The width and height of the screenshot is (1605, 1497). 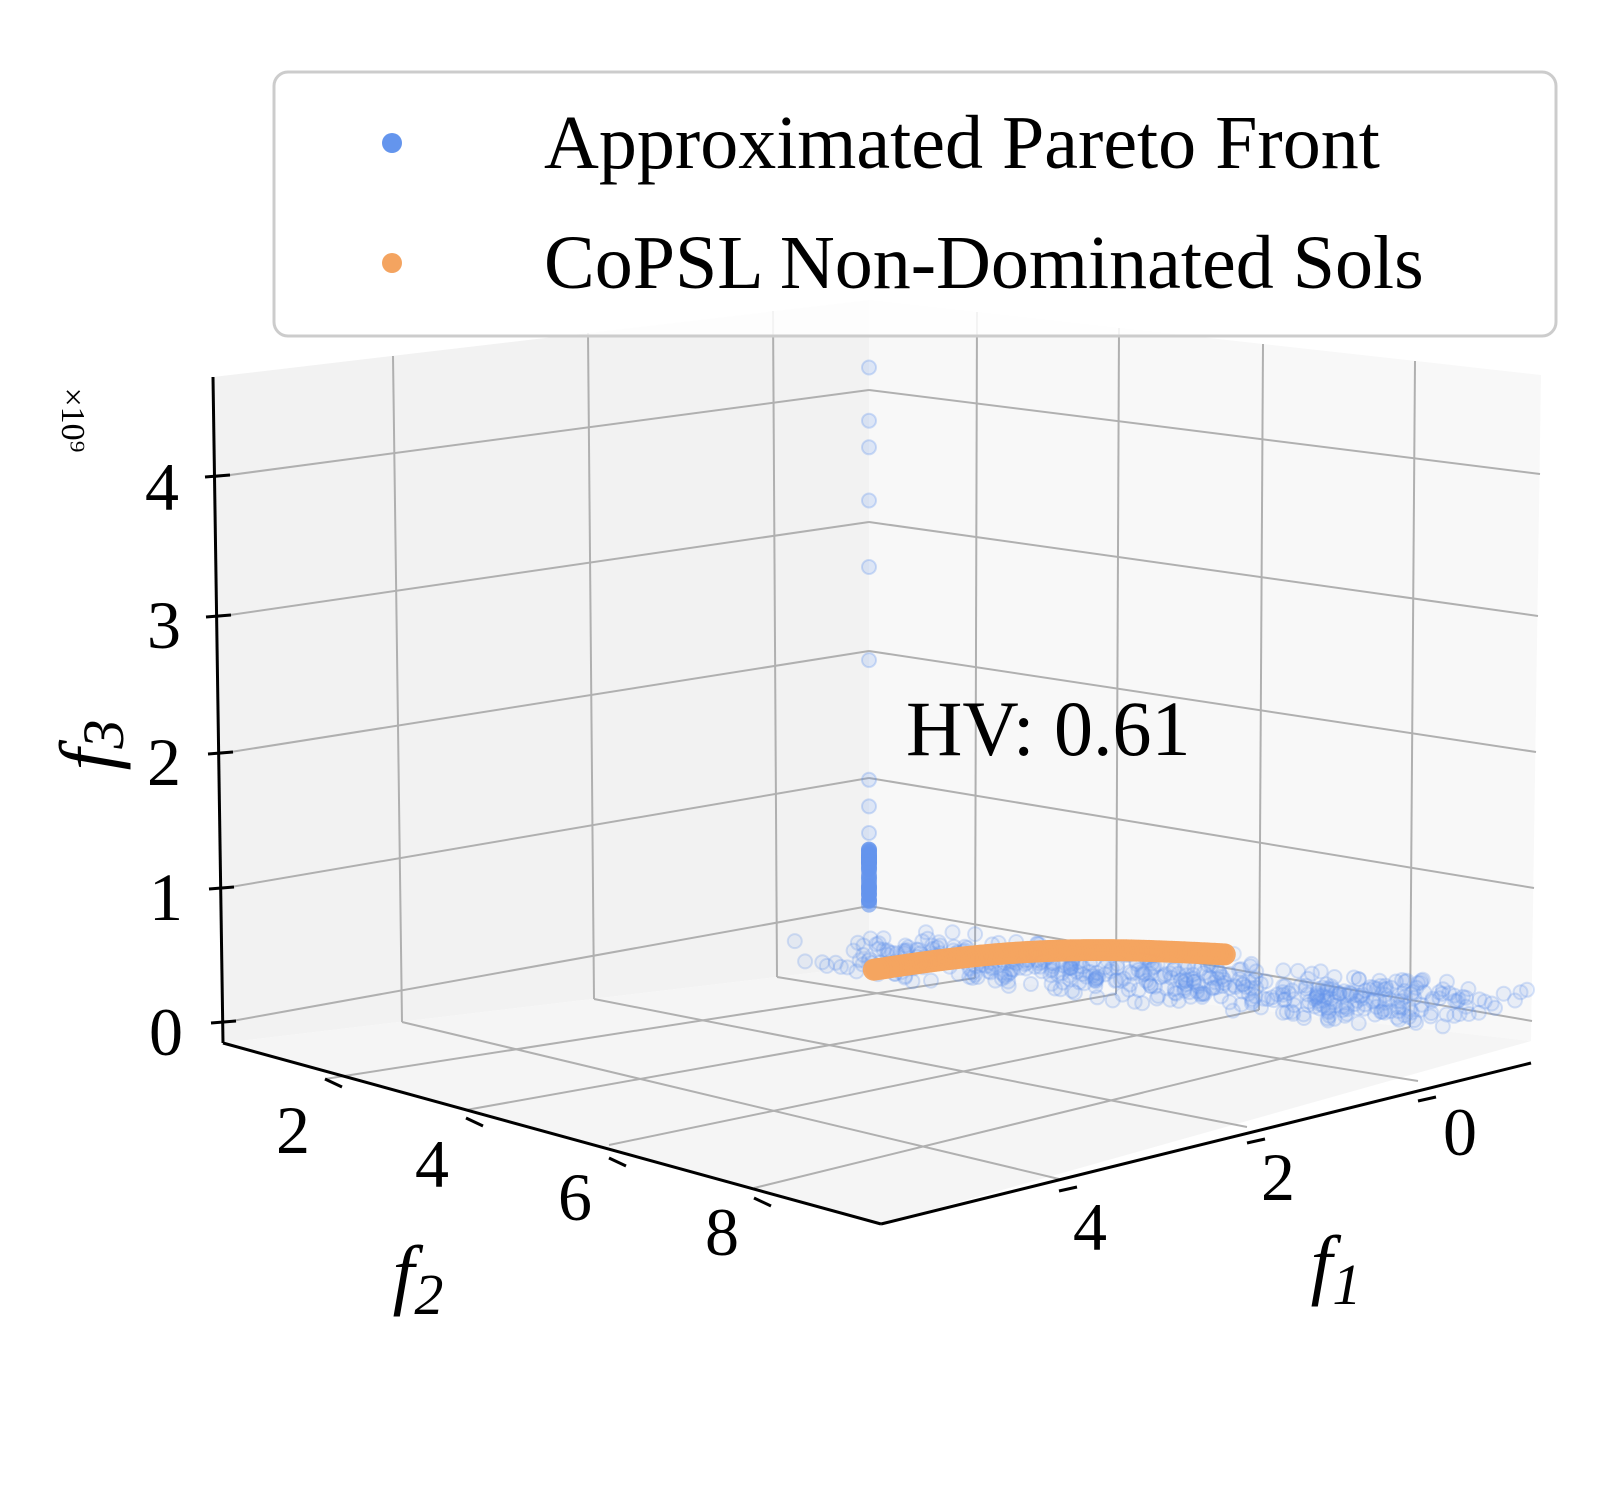 I want to click on x-tick-label-0: 0, so click(x=1460, y=1132).